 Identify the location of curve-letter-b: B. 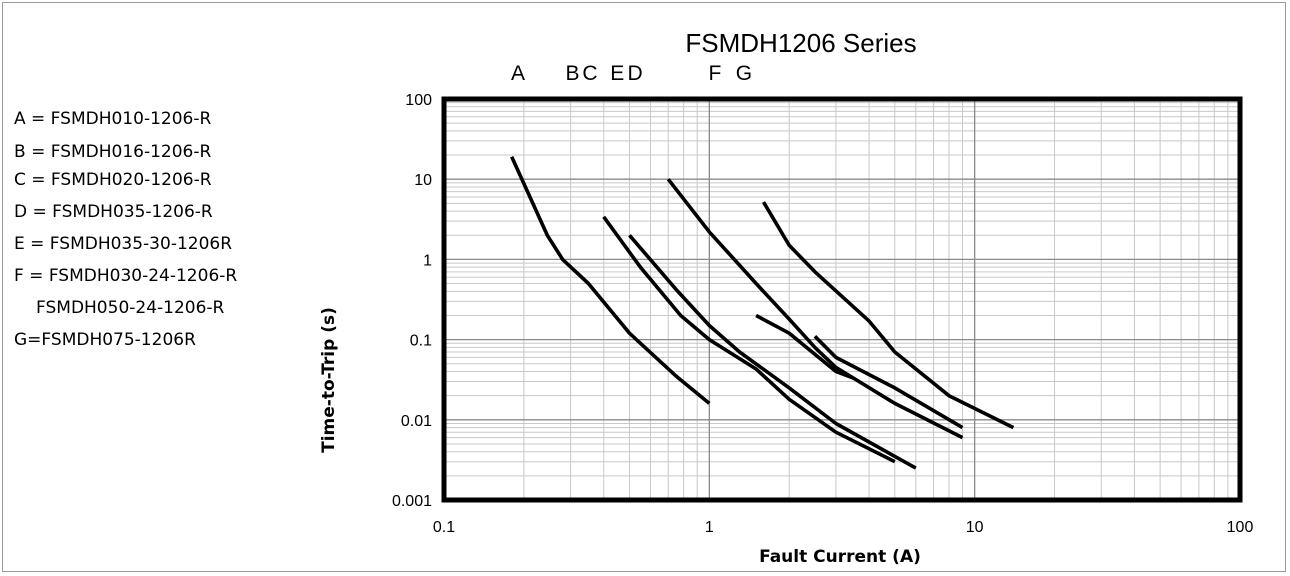
(572, 73).